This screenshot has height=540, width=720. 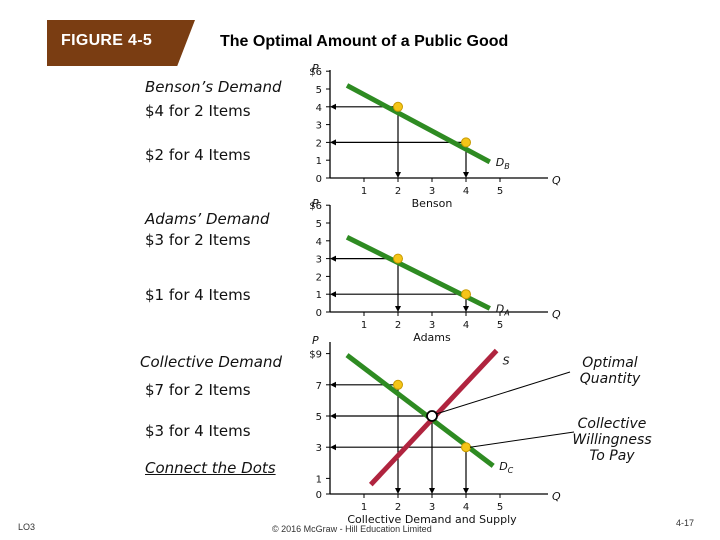 What do you see at coordinates (319, 126) in the screenshot?
I see `chart1-y-tick-label: 3` at bounding box center [319, 126].